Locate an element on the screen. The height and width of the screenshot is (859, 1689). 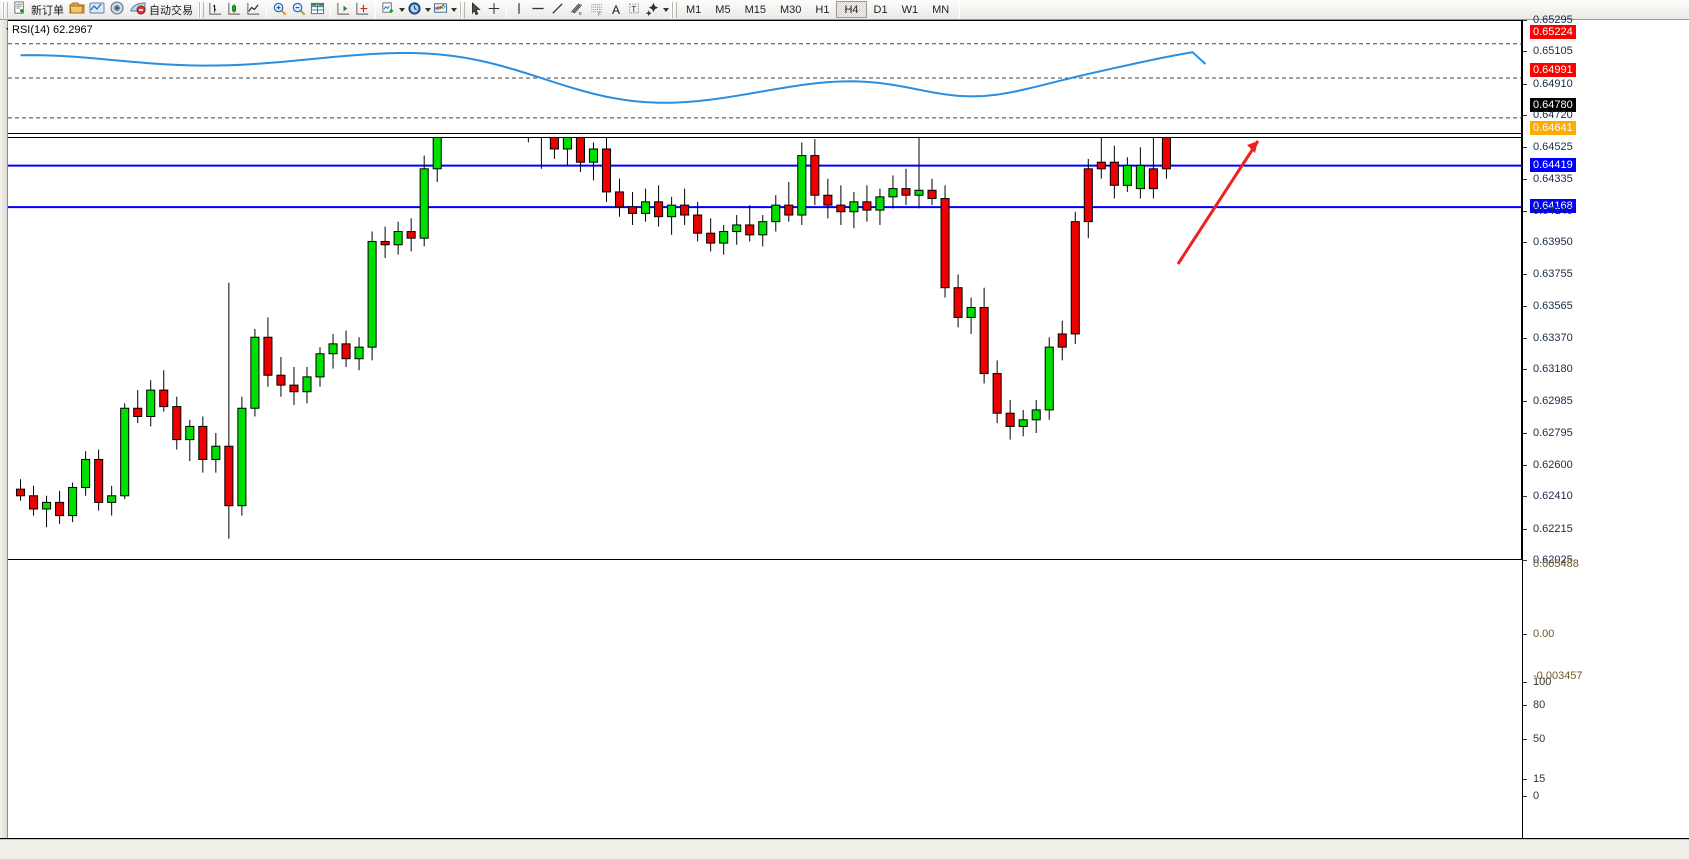
arrows-dropdown-caret is located at coordinates (666, 9).